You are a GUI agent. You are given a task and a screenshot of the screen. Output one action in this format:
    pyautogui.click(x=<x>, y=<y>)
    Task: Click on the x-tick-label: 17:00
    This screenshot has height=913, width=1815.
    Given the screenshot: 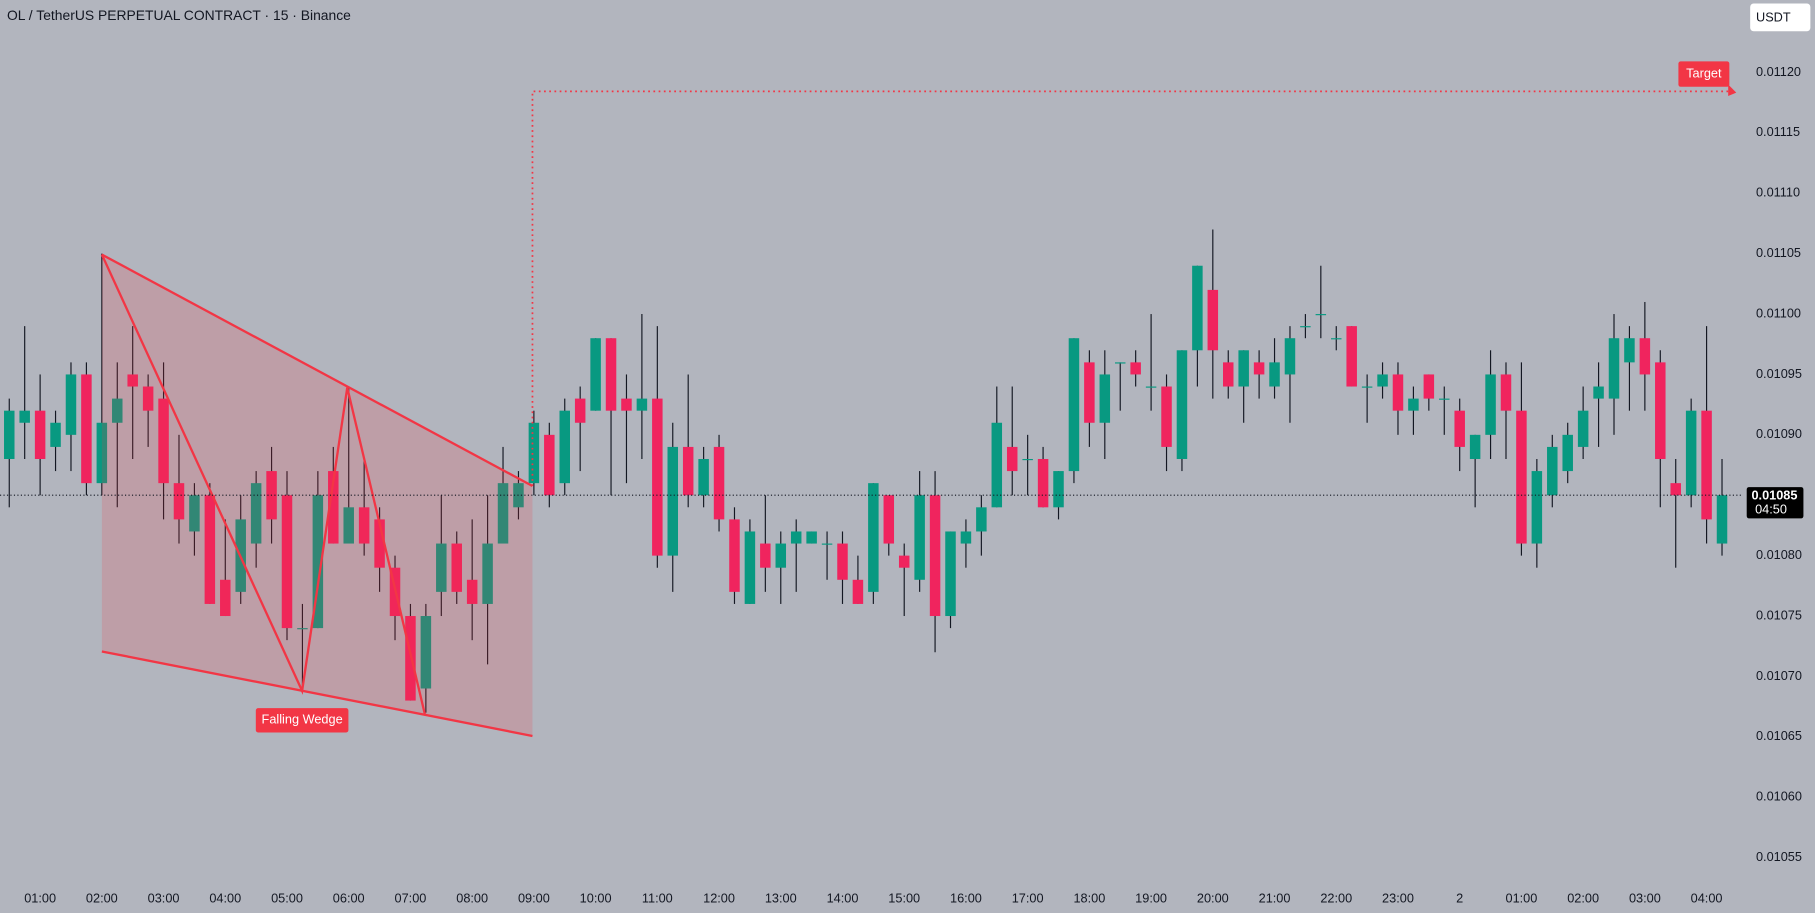 What is the action you would take?
    pyautogui.click(x=1028, y=897)
    